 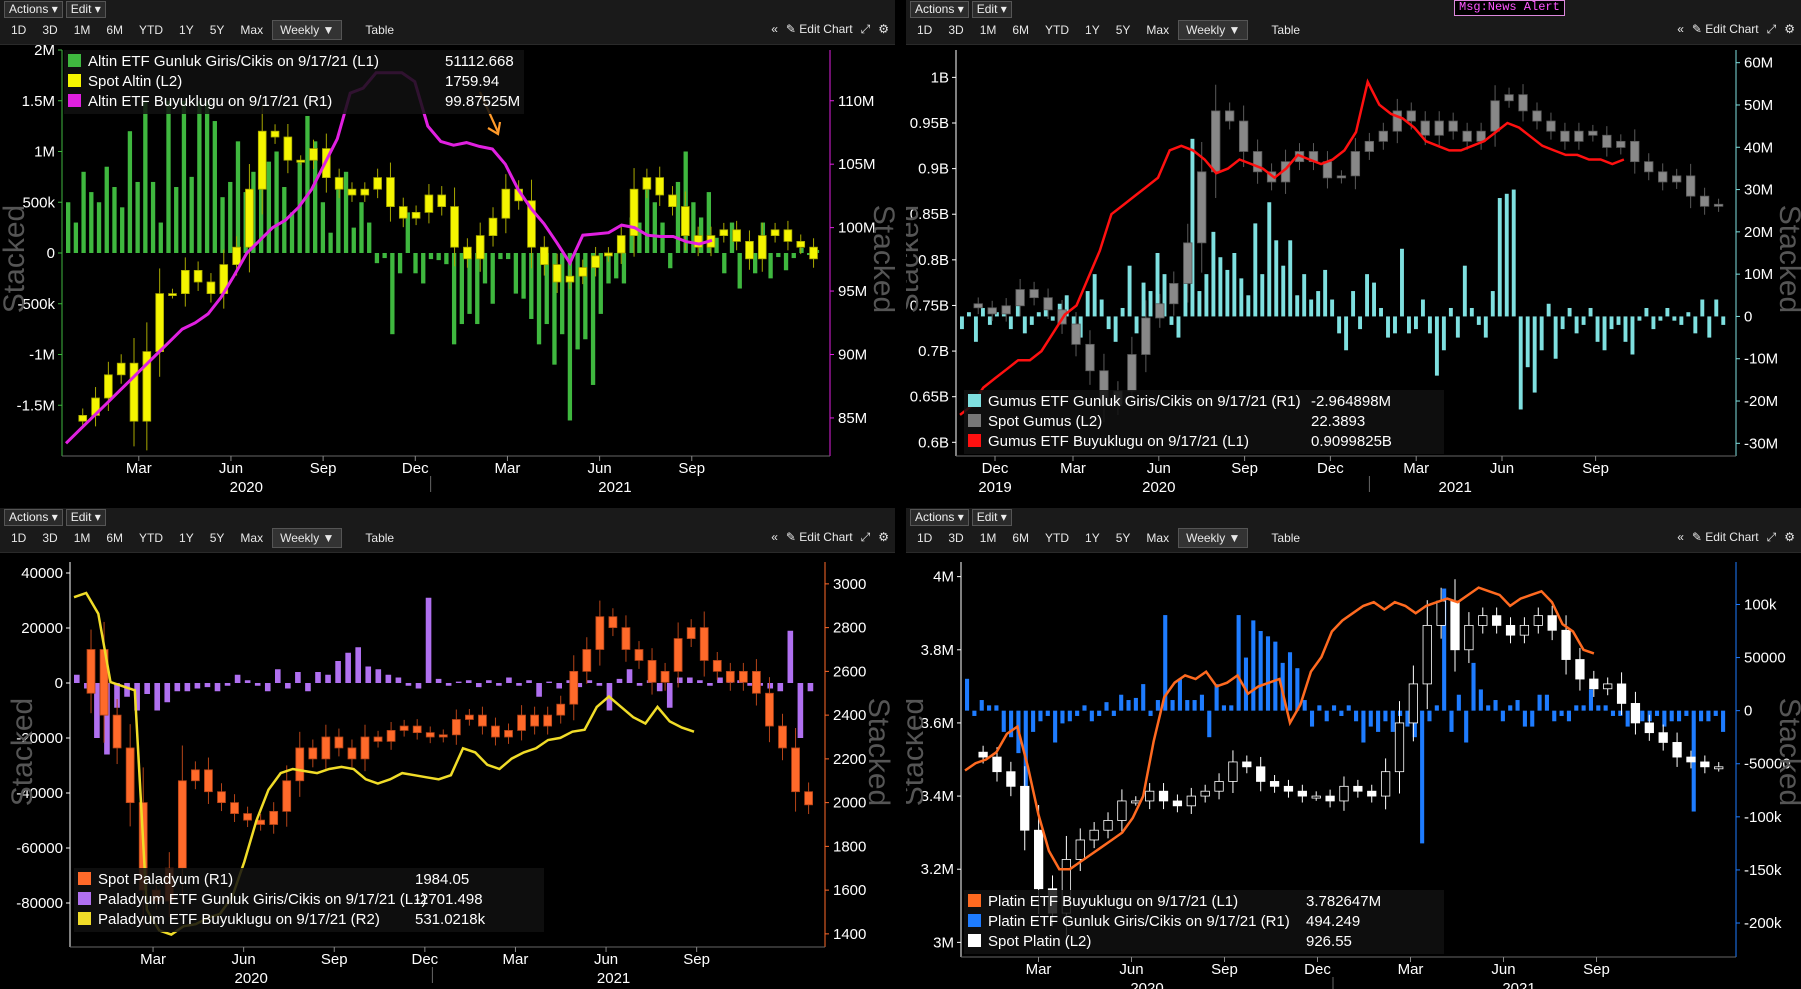 What do you see at coordinates (516, 959) in the screenshot?
I see `x-tick-label: Mar` at bounding box center [516, 959].